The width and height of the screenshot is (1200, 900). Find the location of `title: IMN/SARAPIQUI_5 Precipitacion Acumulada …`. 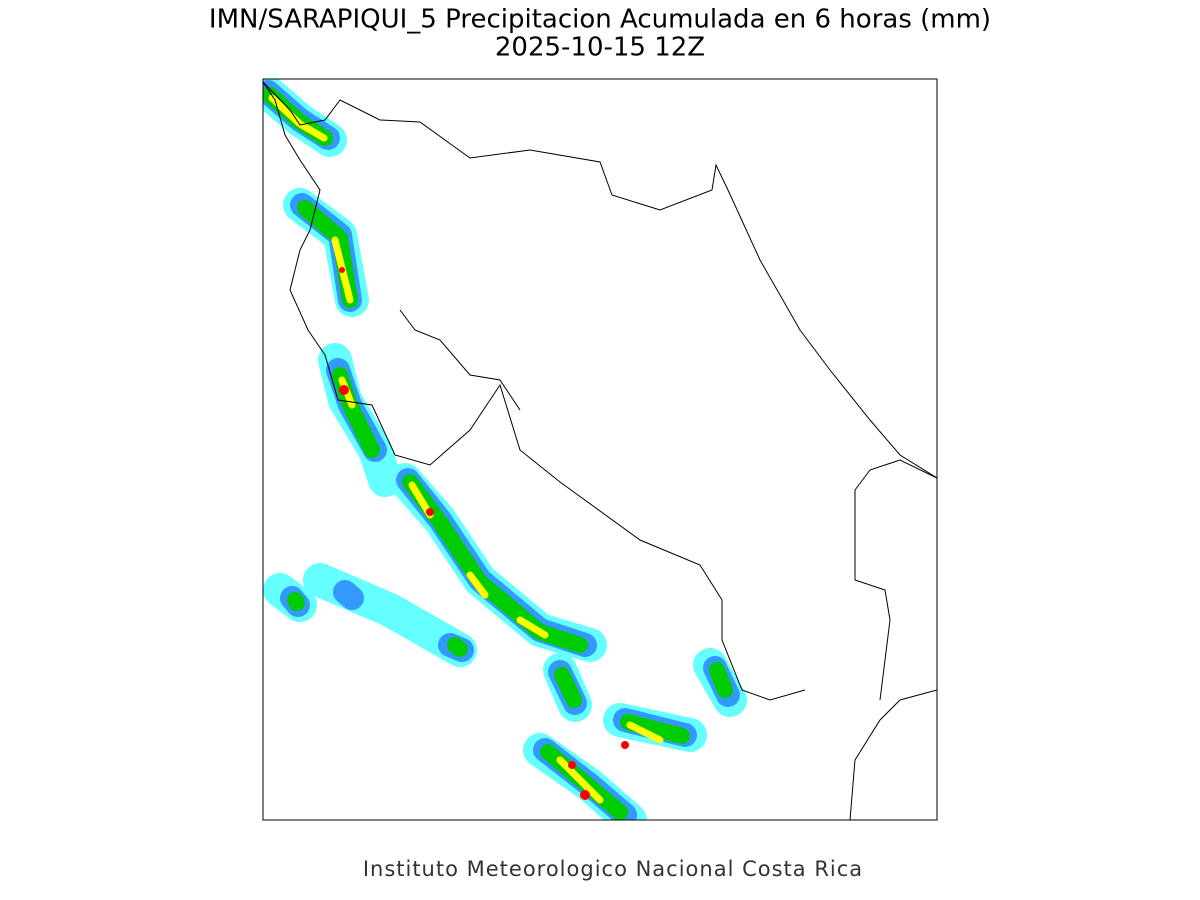

title: IMN/SARAPIQUI_5 Precipitacion Acumulada … is located at coordinates (600, 20).